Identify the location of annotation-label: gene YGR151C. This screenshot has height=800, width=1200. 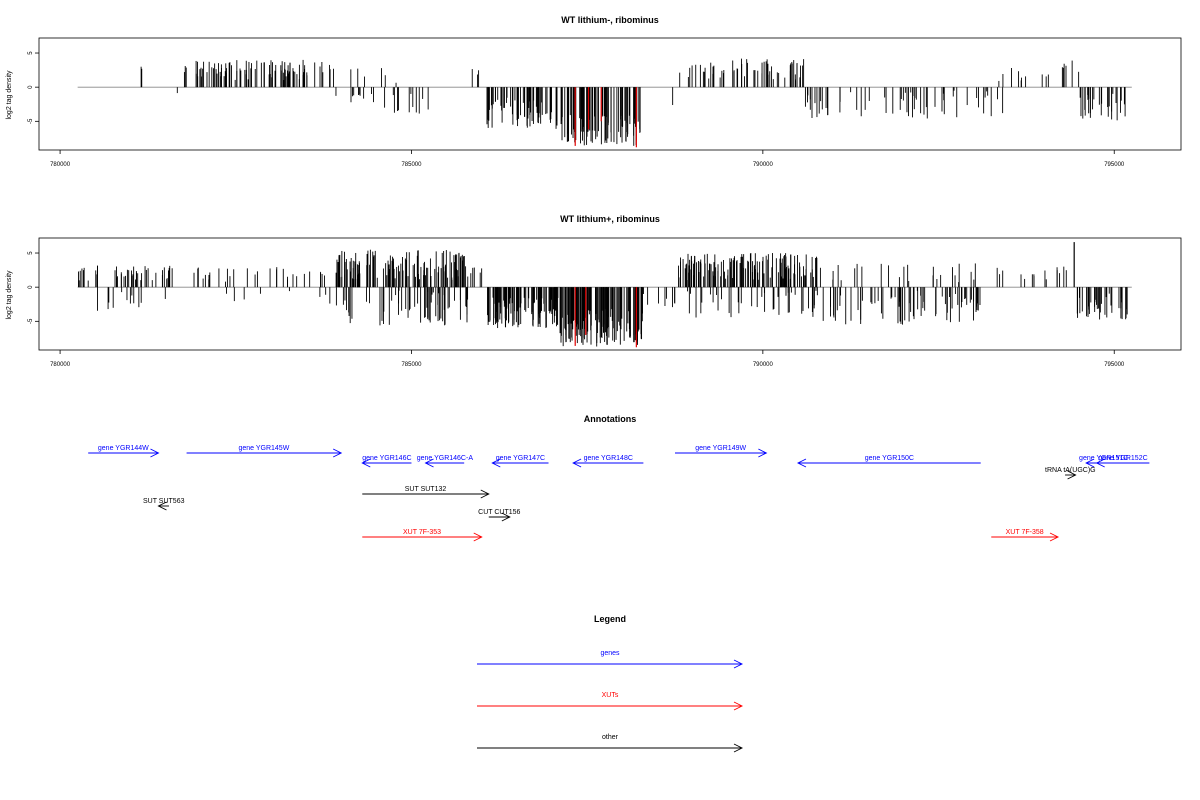
(1103, 458).